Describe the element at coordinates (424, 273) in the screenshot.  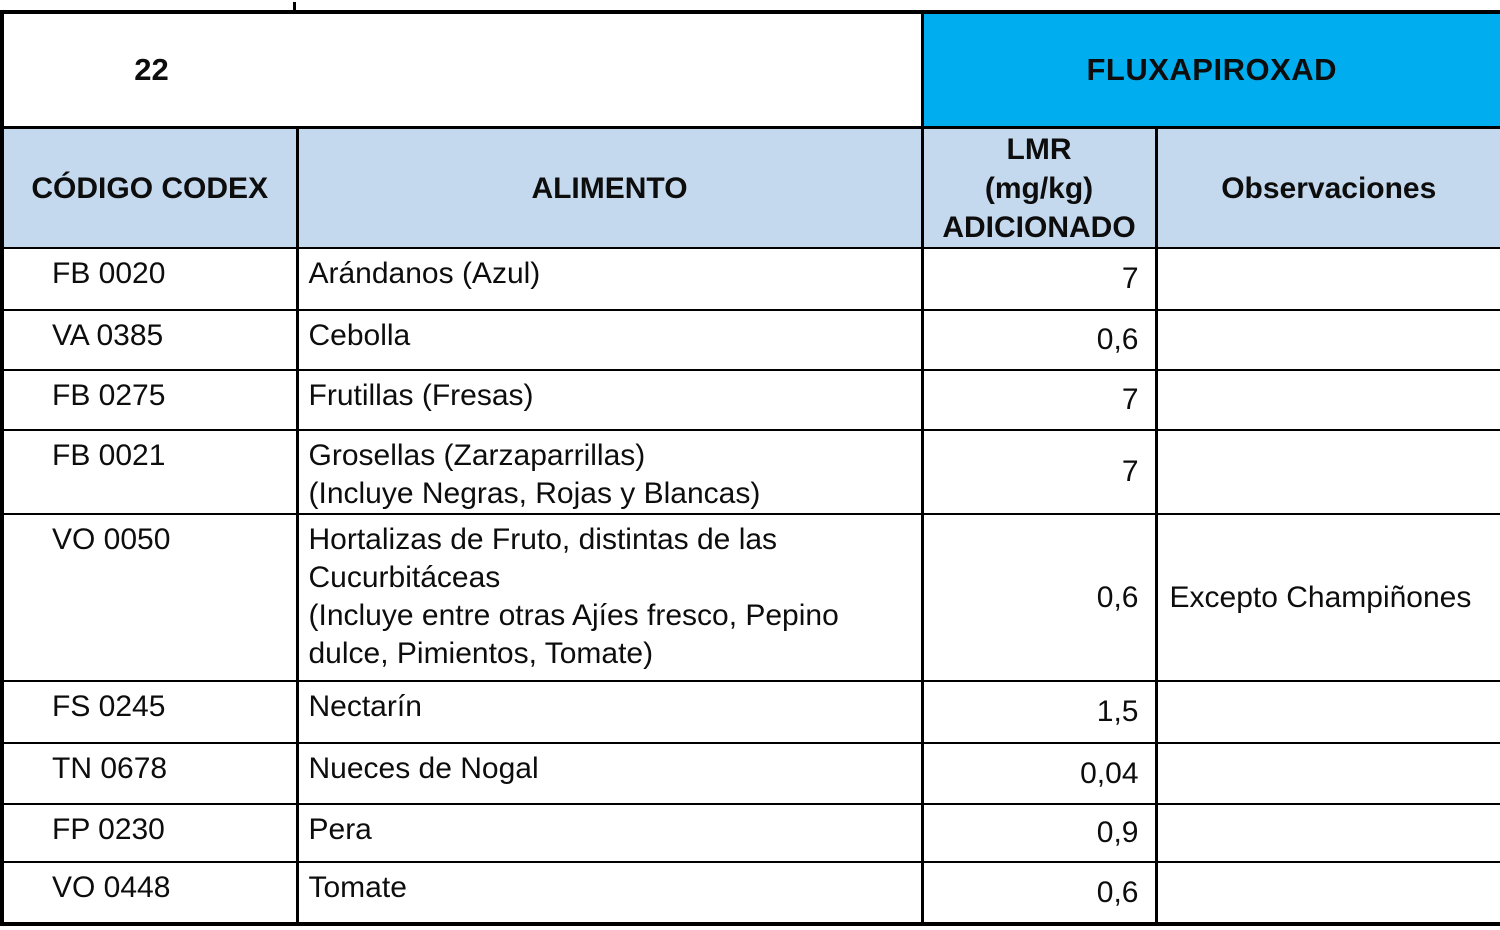
I see `alimento-line: Arándanos (Azul)` at that location.